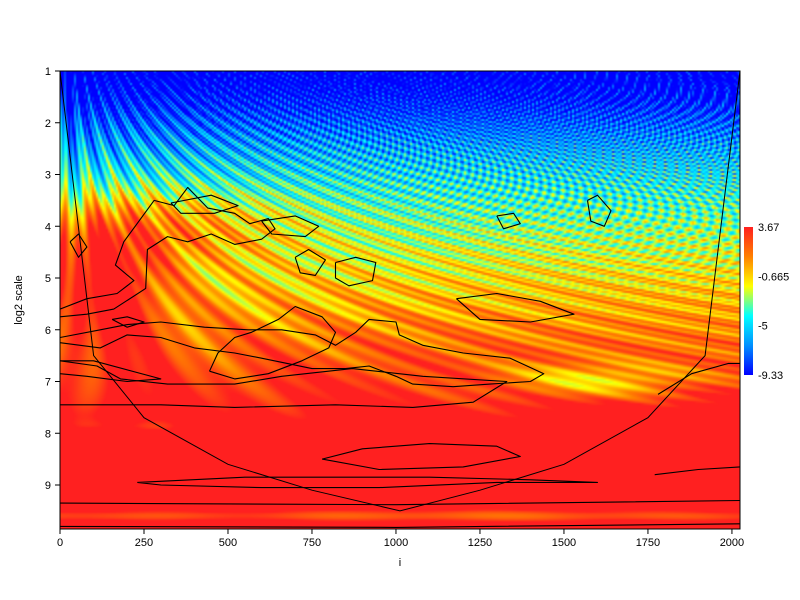  What do you see at coordinates (763, 327) in the screenshot?
I see `colorbar-tick-label: -5` at bounding box center [763, 327].